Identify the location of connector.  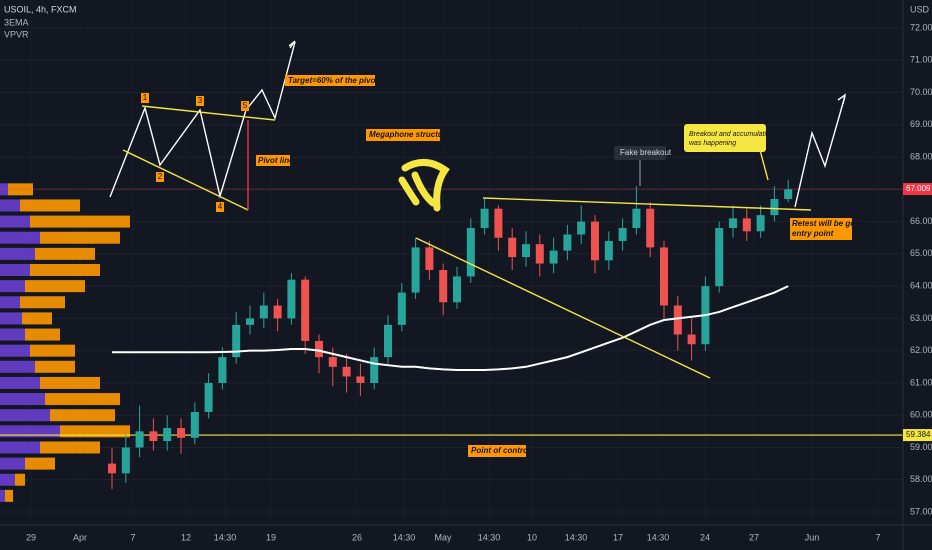
(764, 165).